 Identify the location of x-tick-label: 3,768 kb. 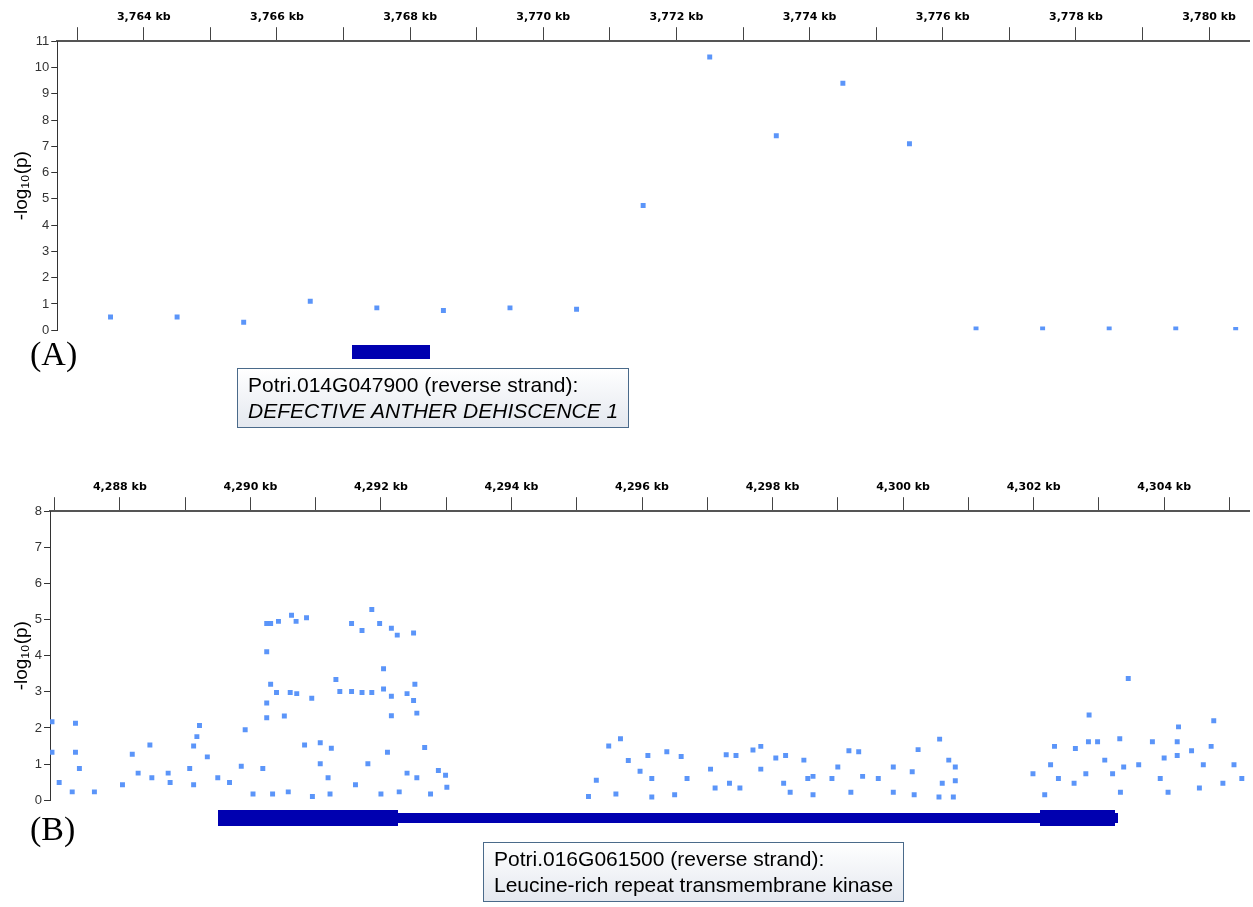
(410, 17).